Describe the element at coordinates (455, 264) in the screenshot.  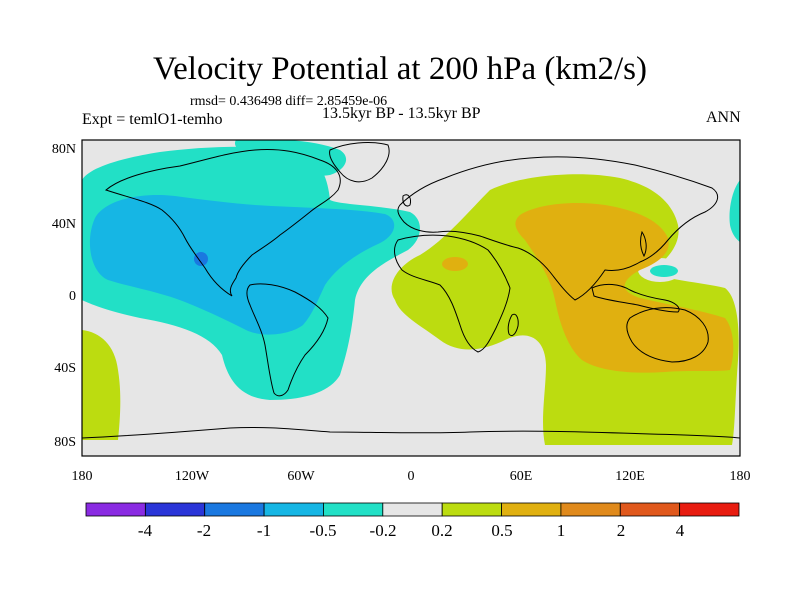
I see `contour-orange-africa-spot` at that location.